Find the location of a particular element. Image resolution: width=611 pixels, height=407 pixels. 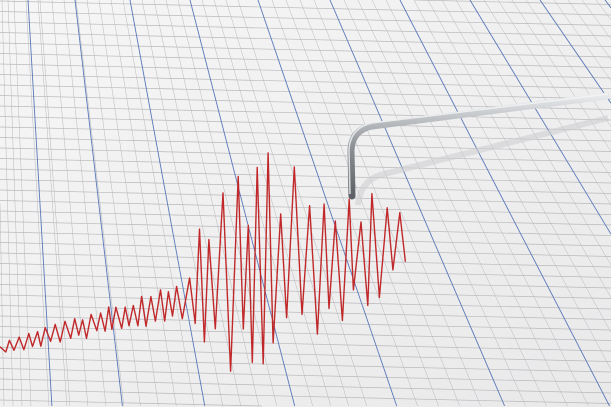

stylus-highlight is located at coordinates (478, 144).